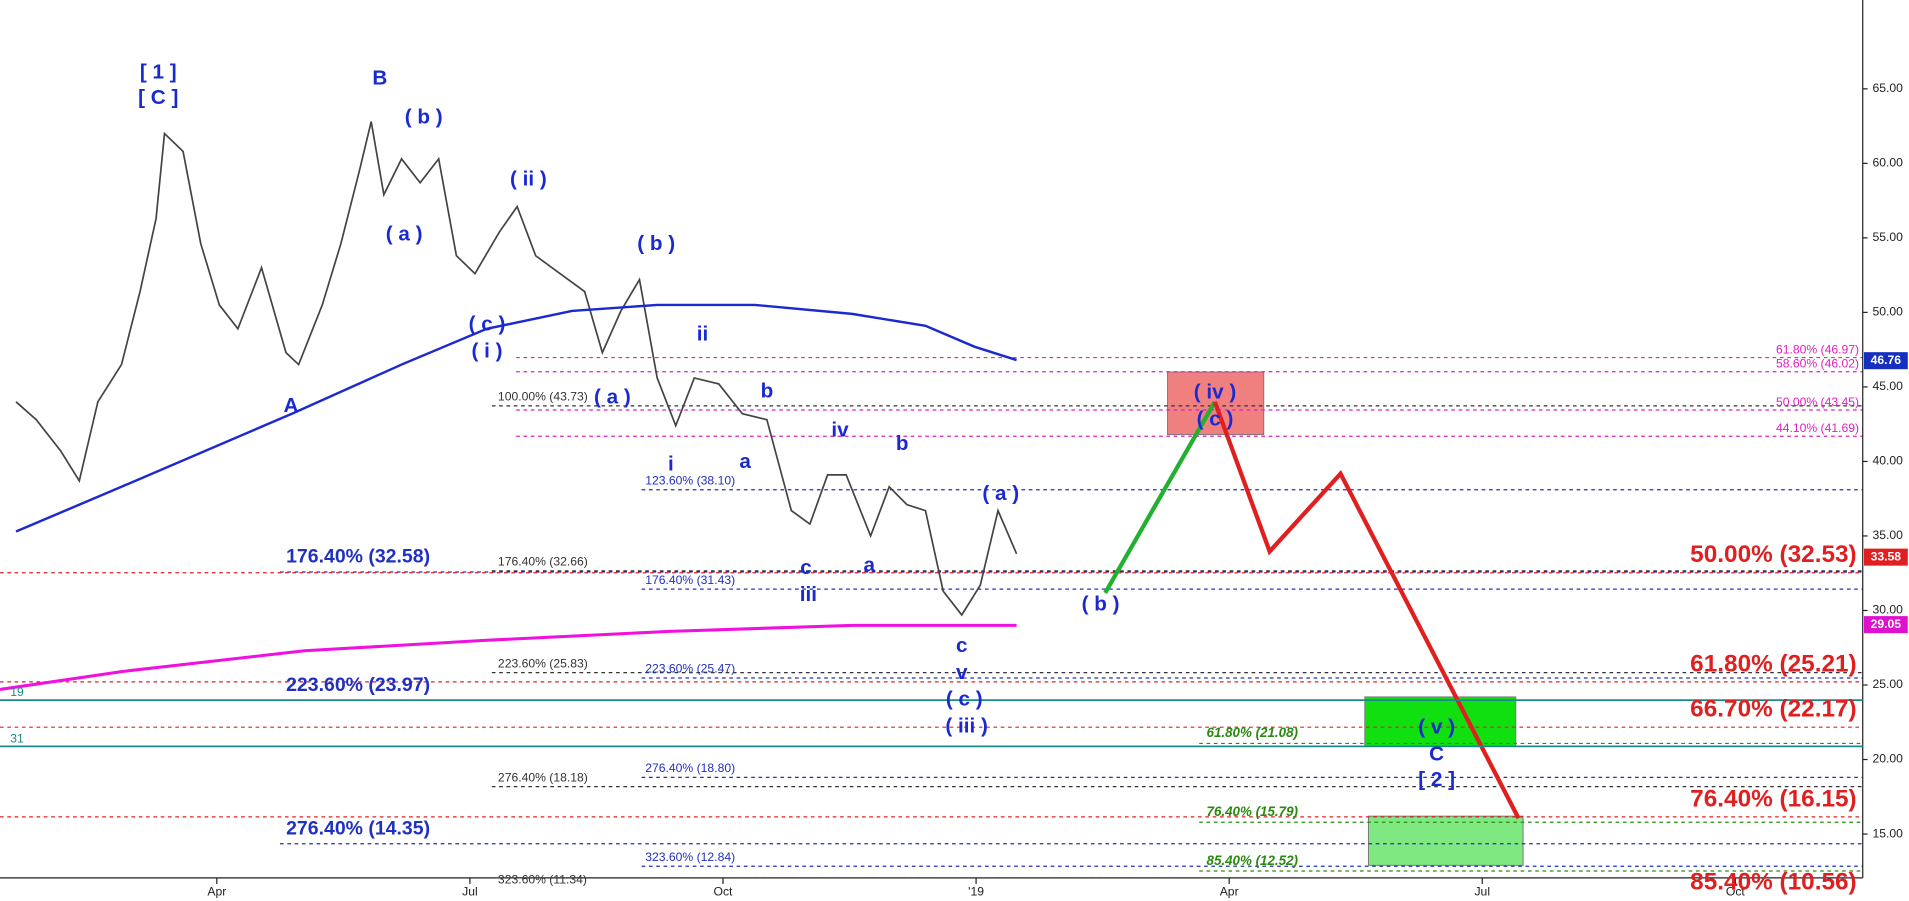 This screenshot has height=901, width=1909. What do you see at coordinates (1253, 732) in the screenshot?
I see `level-label: 61.80% (21.08)` at bounding box center [1253, 732].